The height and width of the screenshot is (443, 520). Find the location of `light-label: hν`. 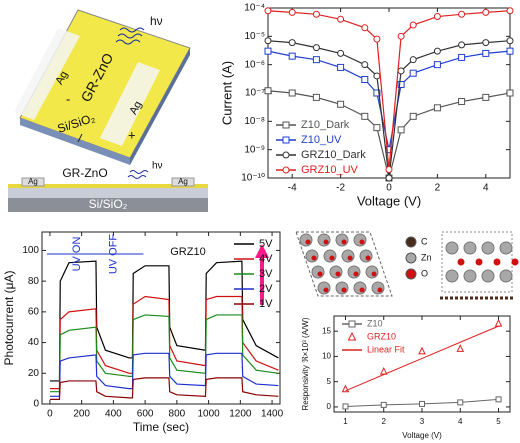

light-label: hν is located at coordinates (156, 21).